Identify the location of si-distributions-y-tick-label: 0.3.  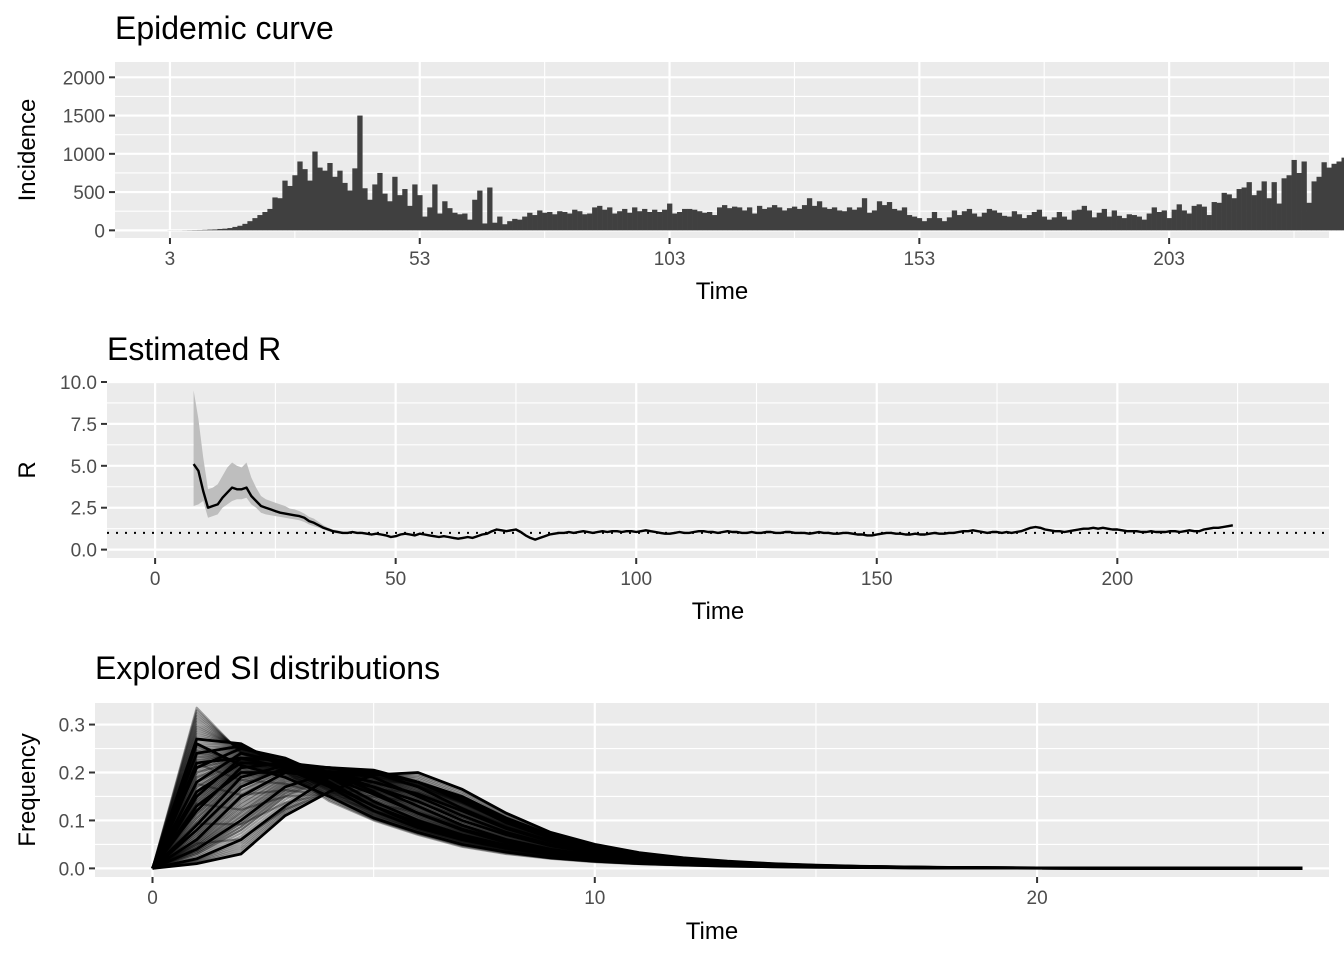
(72, 726).